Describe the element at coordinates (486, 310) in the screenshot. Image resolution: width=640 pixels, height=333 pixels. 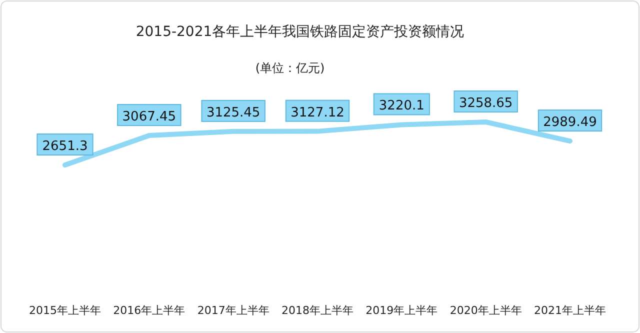
I see `x-tick-label: 2020年上半年` at that location.